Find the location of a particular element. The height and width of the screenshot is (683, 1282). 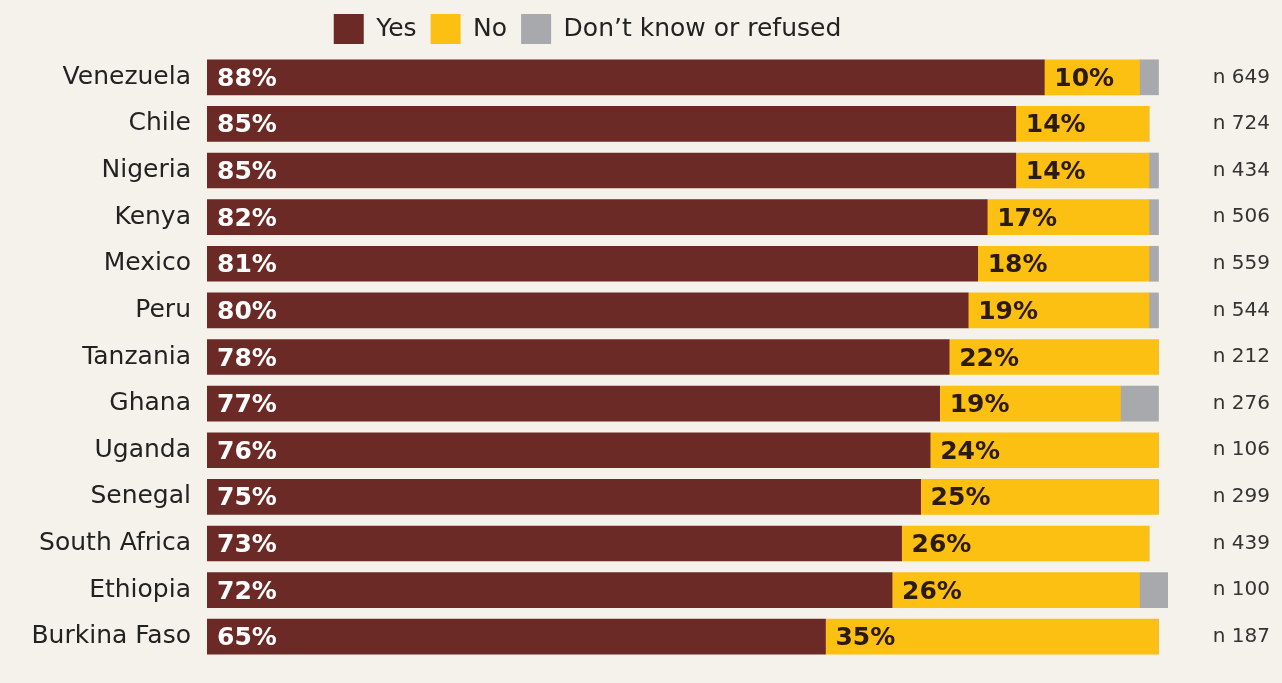

text: n 187 is located at coordinates (1241, 634).